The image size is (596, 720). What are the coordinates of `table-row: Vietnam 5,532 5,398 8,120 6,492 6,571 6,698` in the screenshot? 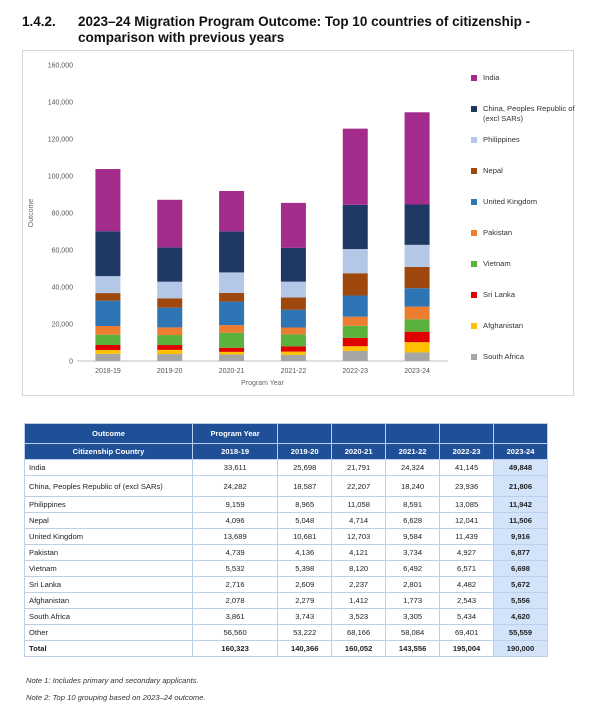 It's located at (286, 568).